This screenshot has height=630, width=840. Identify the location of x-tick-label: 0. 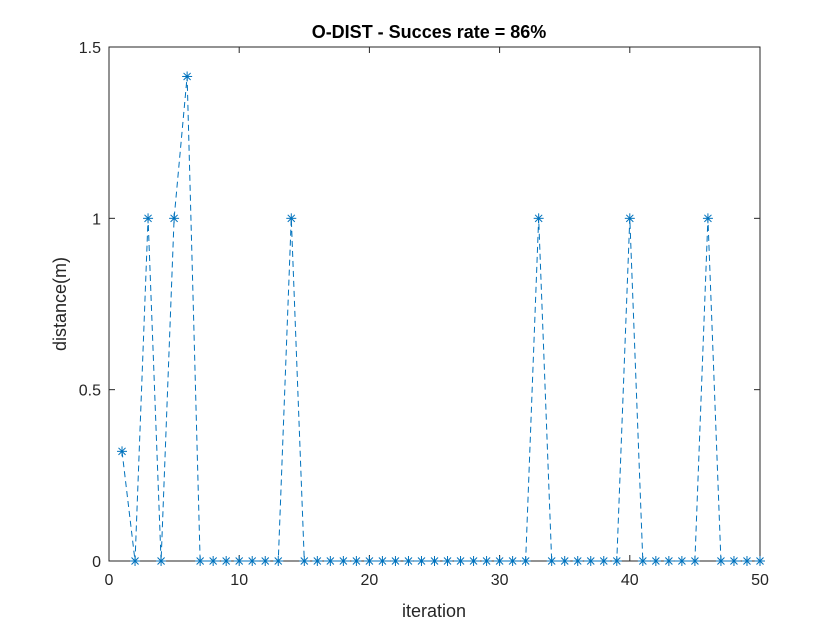
(109, 580).